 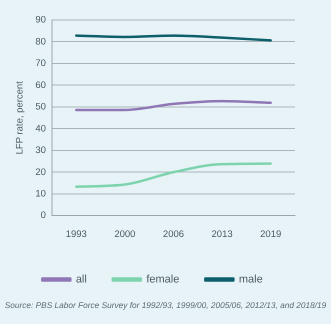 What do you see at coordinates (250, 280) in the screenshot?
I see `legend-label: male` at bounding box center [250, 280].